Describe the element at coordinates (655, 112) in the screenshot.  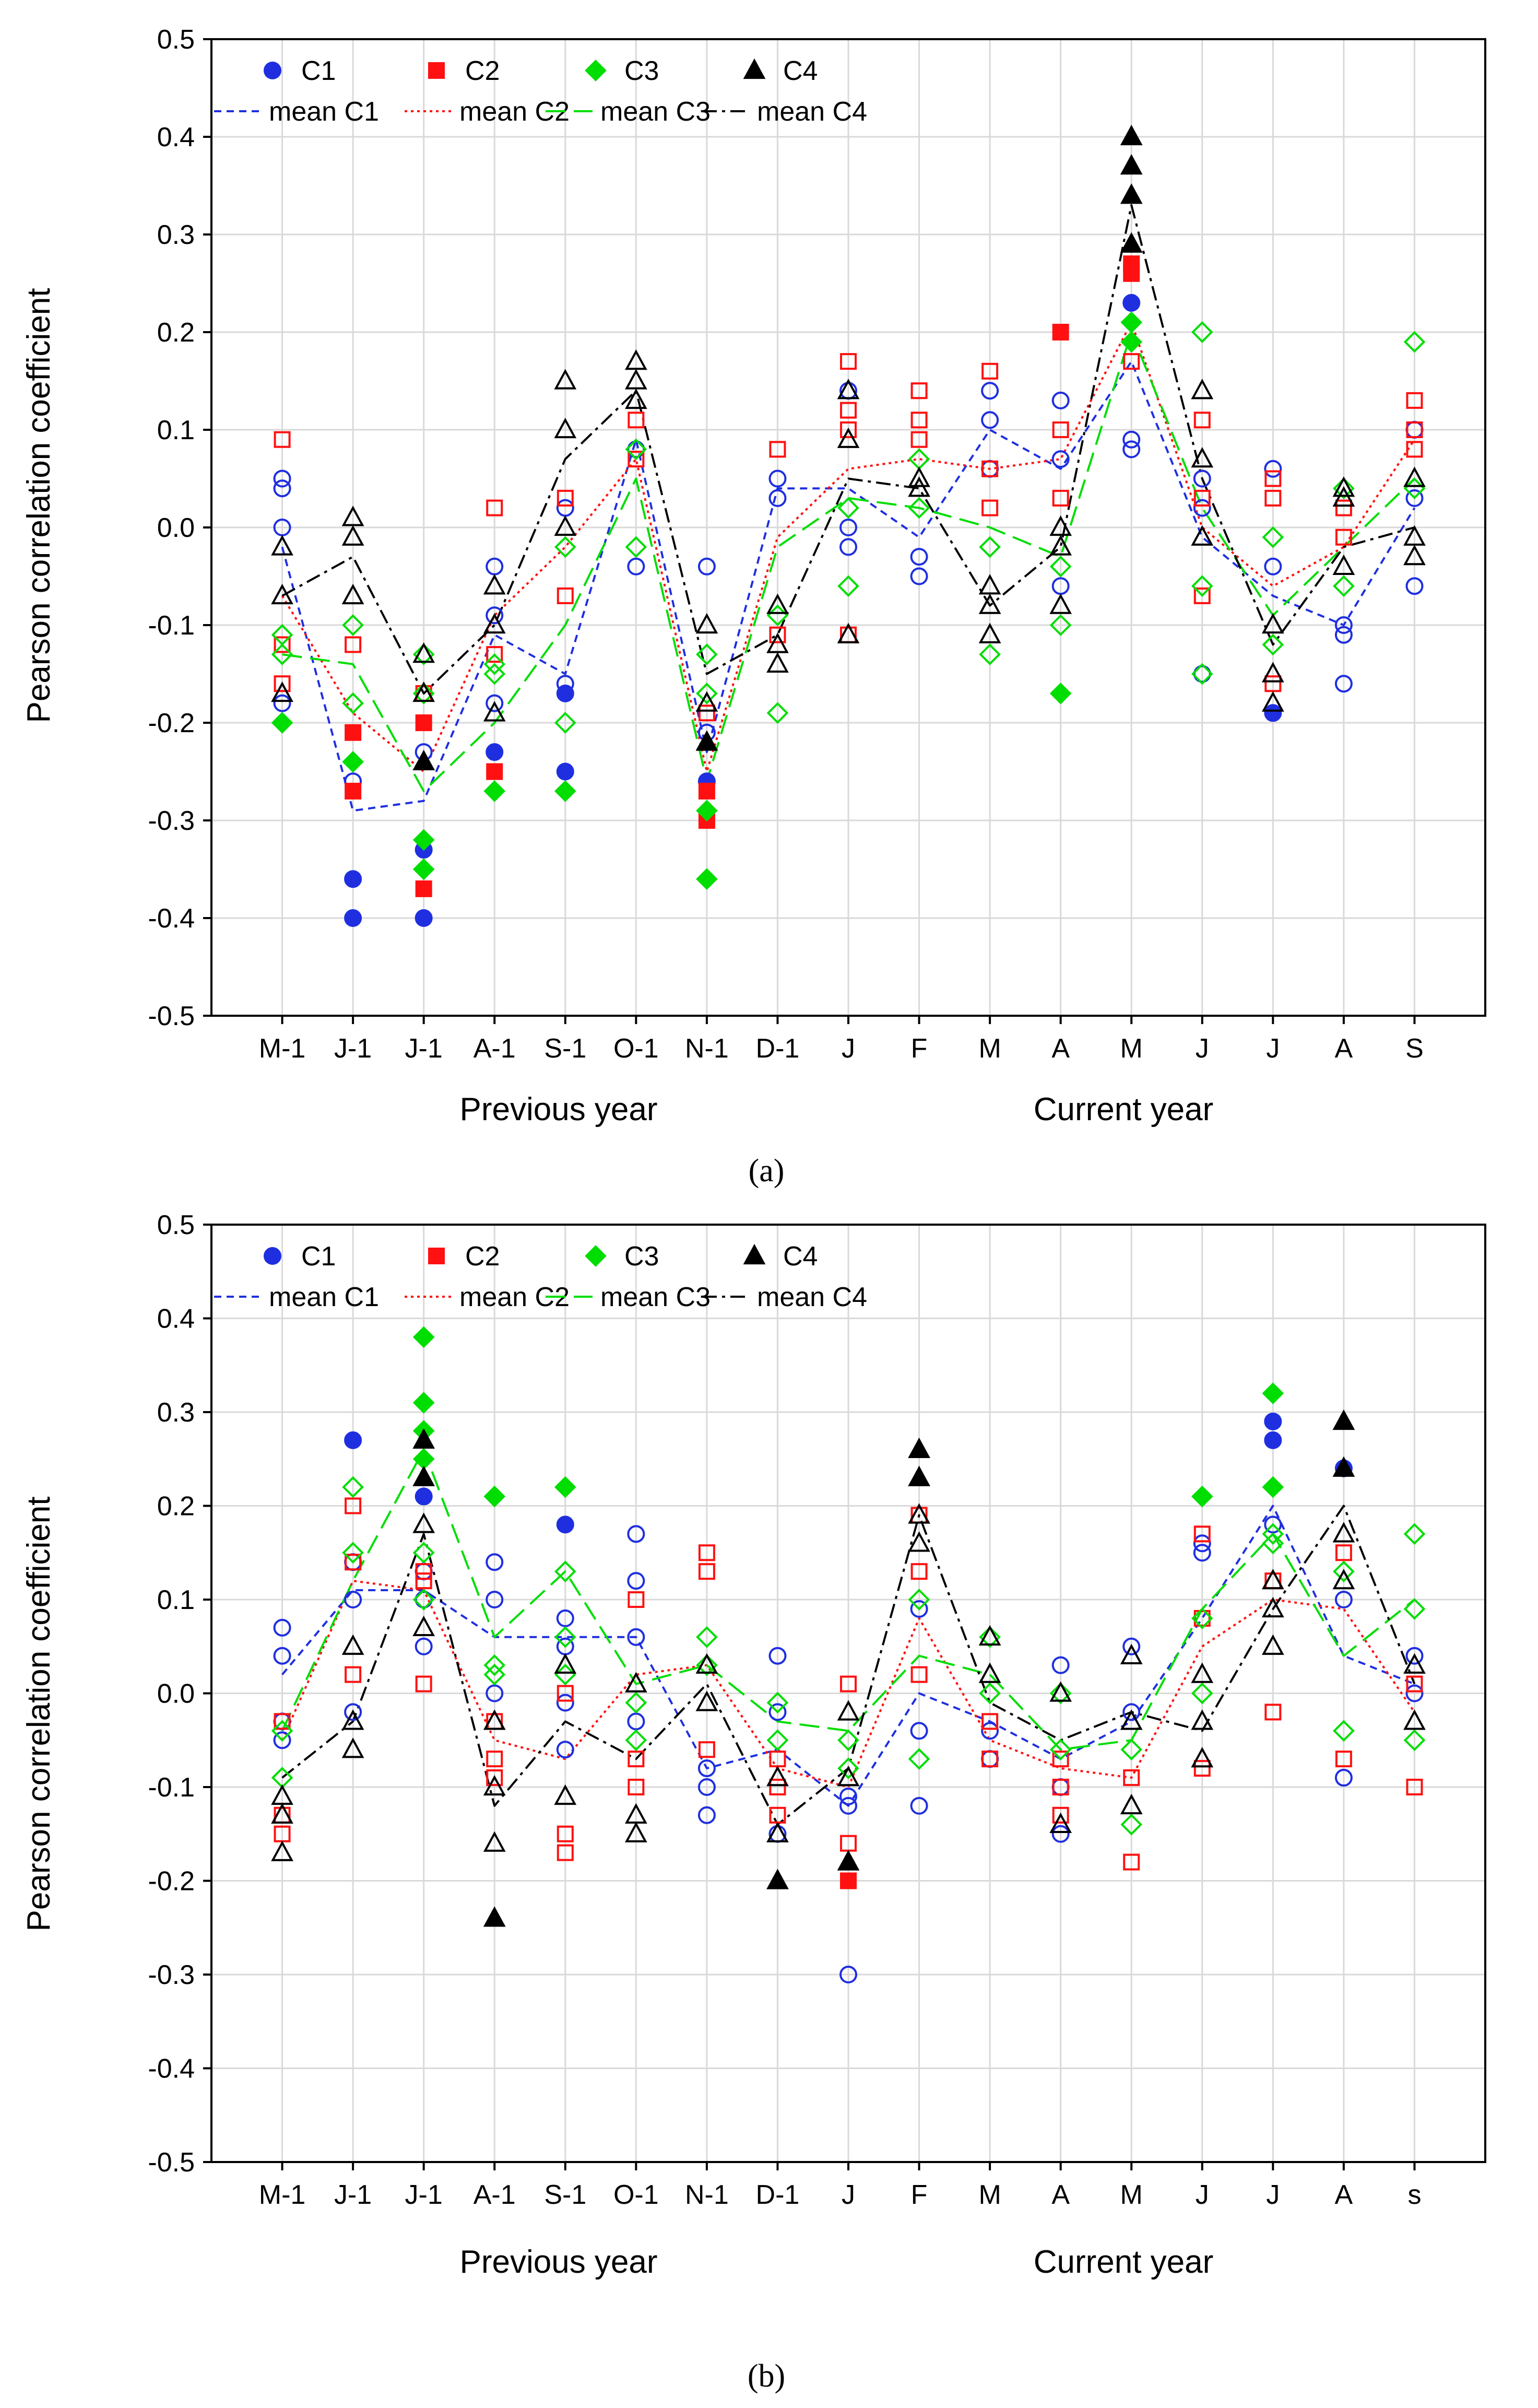
I see `legend-mean-label-c3: mean C3` at that location.